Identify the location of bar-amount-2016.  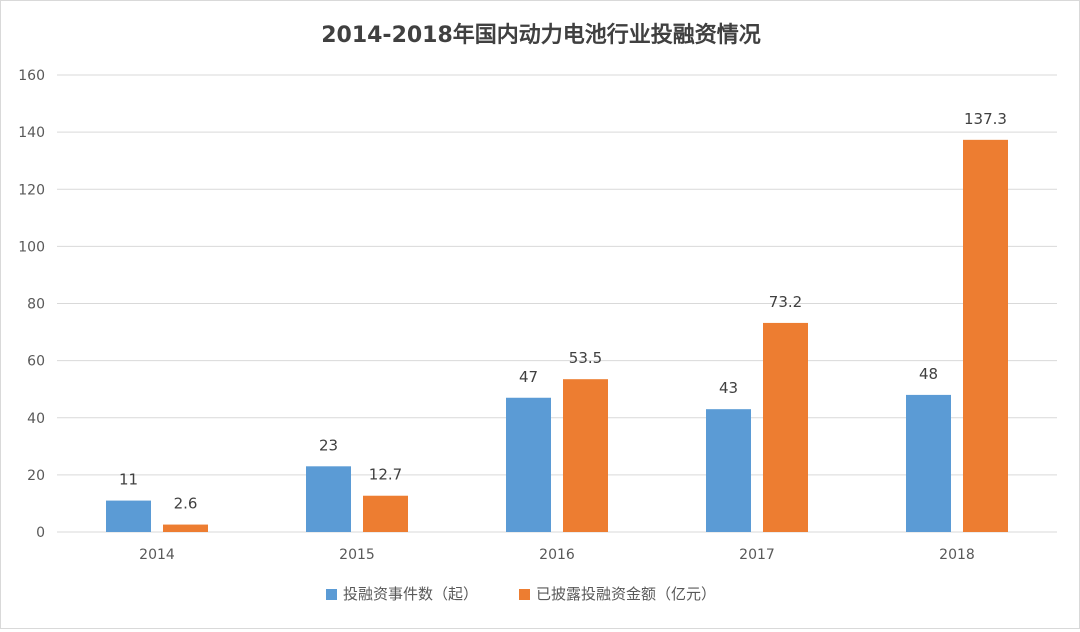
(585, 455).